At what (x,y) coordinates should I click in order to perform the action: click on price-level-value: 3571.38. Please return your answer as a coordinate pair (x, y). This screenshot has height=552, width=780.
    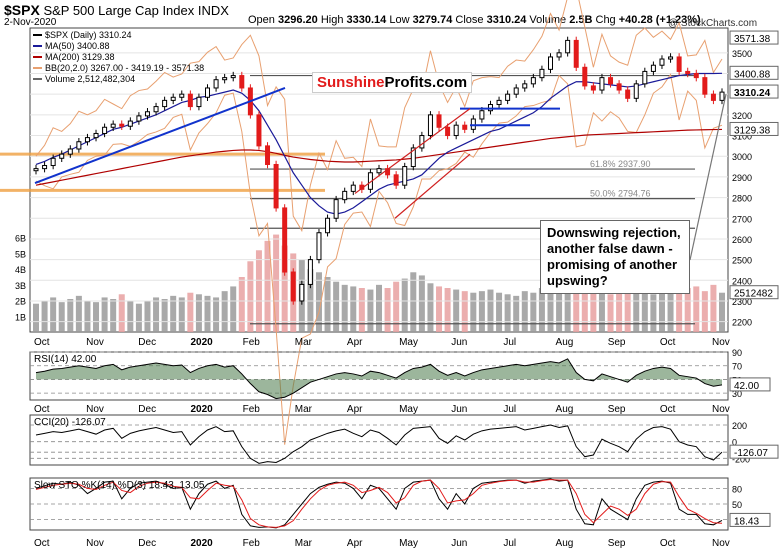
    Looking at the image, I should click on (752, 39).